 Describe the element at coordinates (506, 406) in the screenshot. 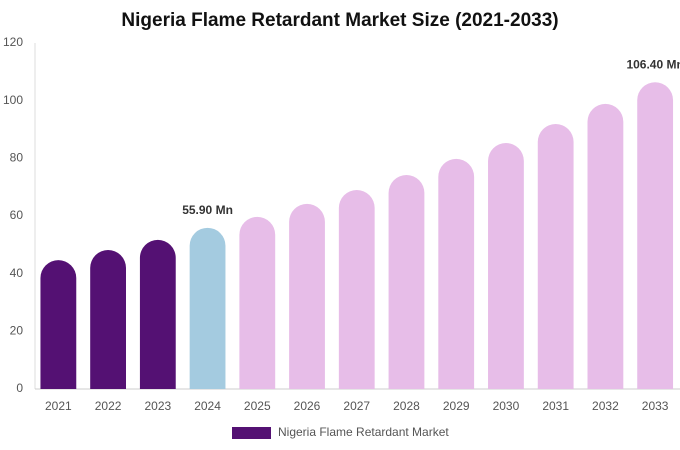

I see `x-tick-label: 2030` at that location.